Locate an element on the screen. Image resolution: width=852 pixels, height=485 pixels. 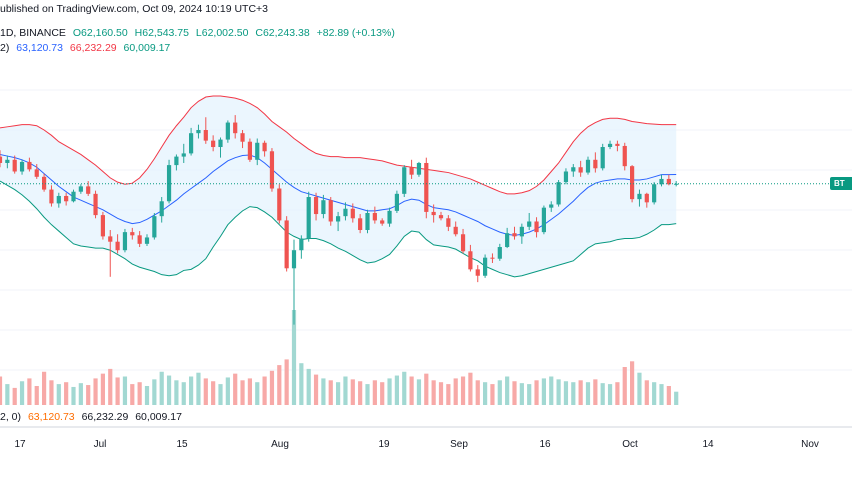
time-tick-label: 17 is located at coordinates (20, 444).